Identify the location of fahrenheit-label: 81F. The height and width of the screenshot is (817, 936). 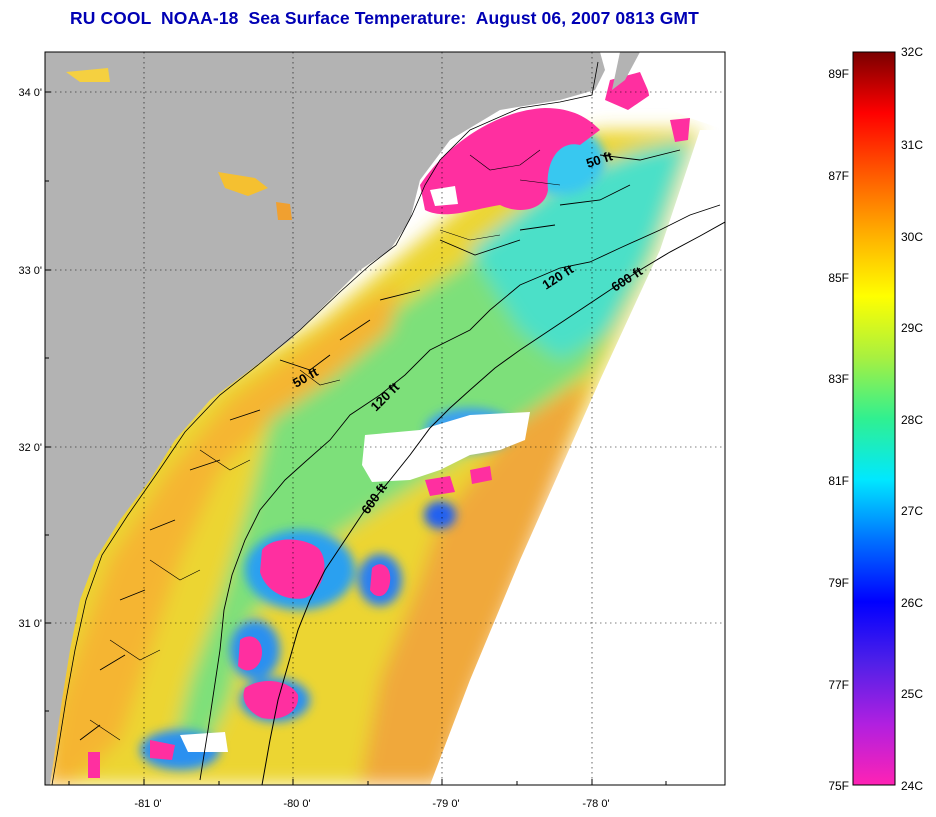
(838, 481).